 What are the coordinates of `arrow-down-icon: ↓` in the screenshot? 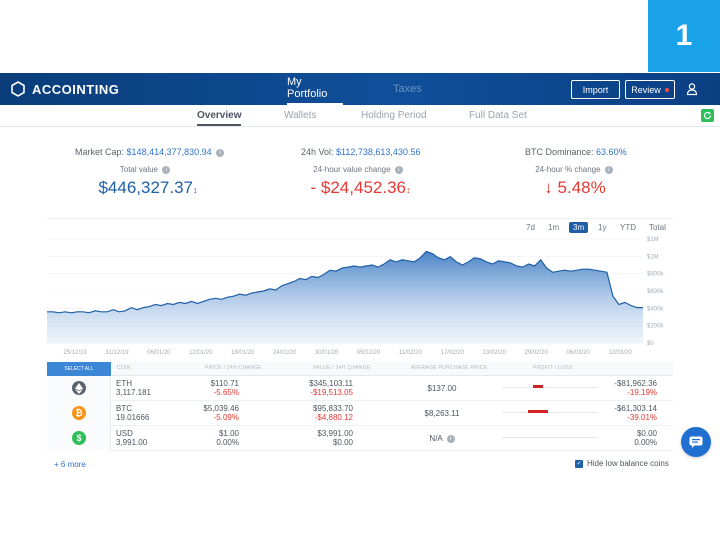 It's located at (548, 187).